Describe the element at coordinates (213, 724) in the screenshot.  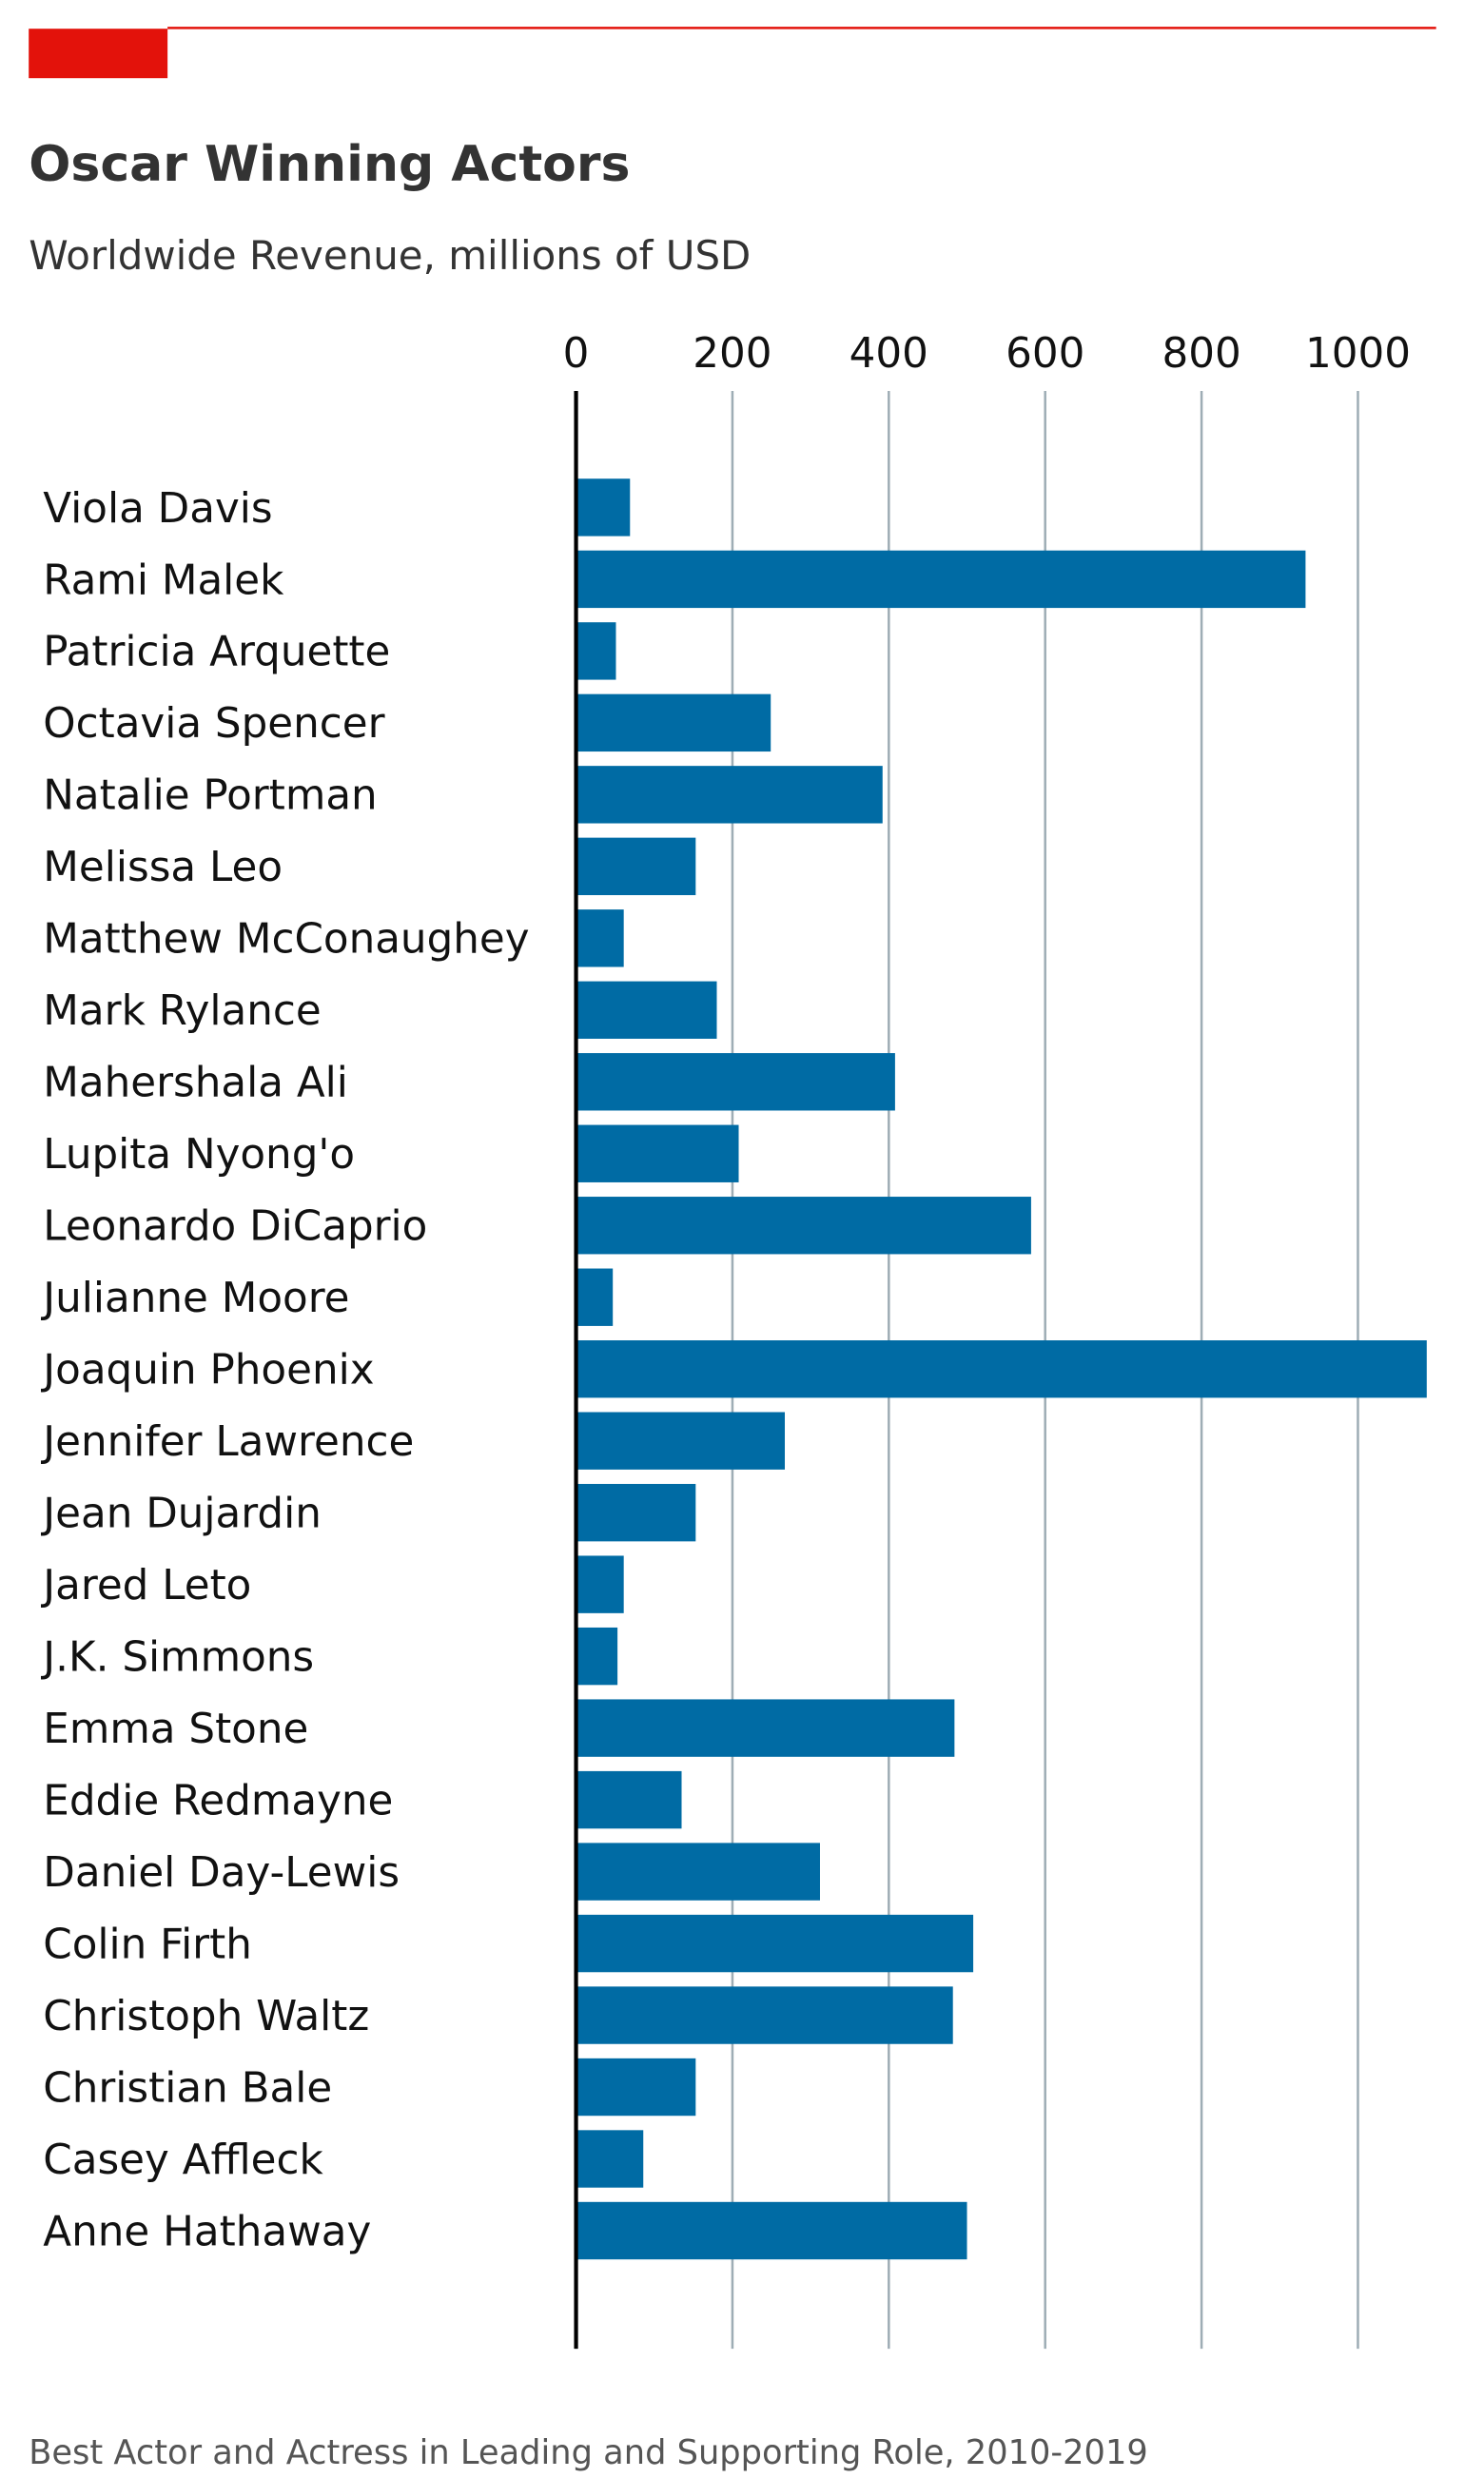
I see `y-tick-label: Octavia Spencer` at that location.